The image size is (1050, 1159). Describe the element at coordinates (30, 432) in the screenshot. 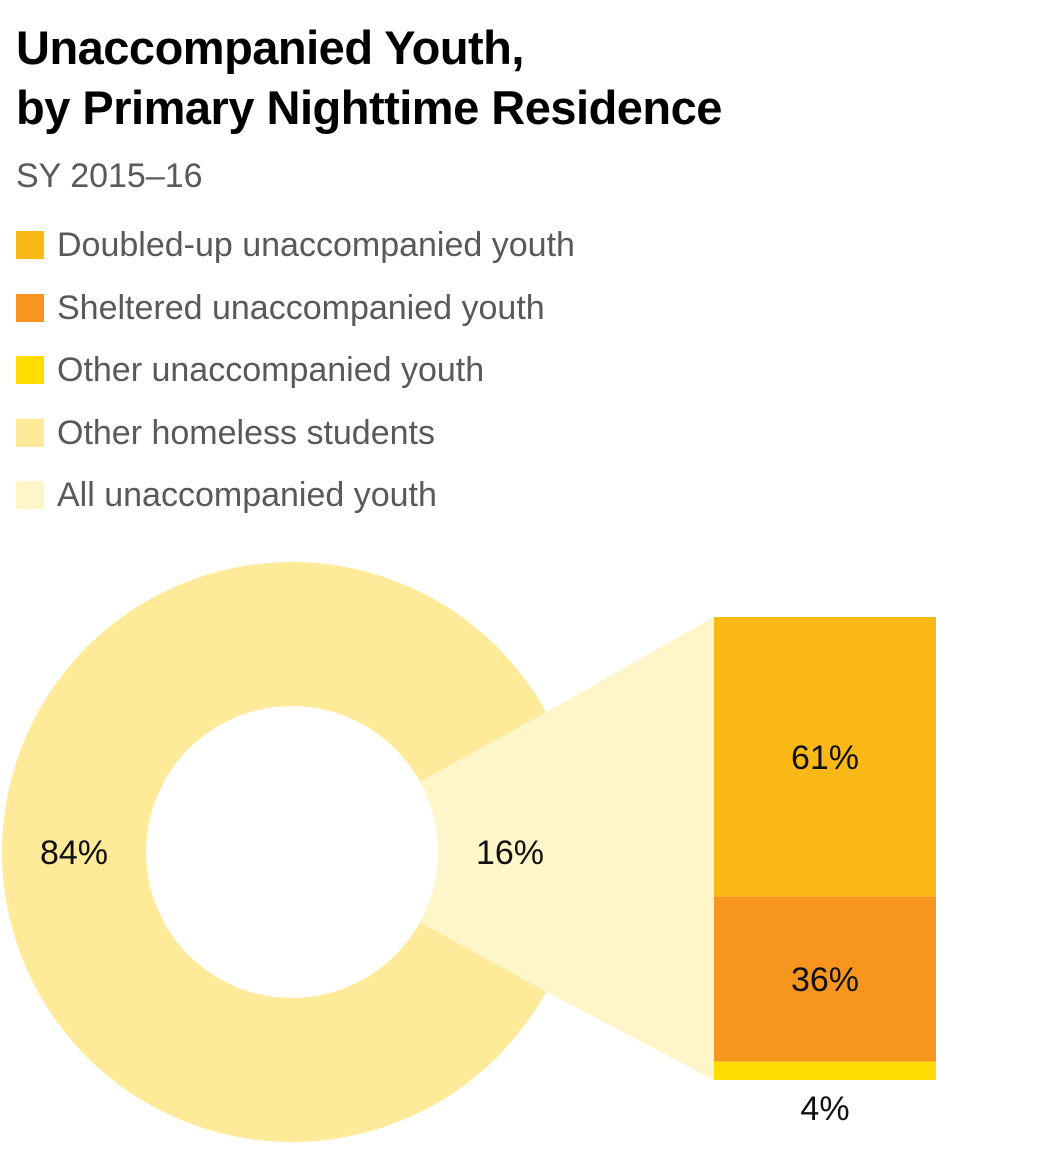

I see `legend-swatch-other-homeless` at that location.